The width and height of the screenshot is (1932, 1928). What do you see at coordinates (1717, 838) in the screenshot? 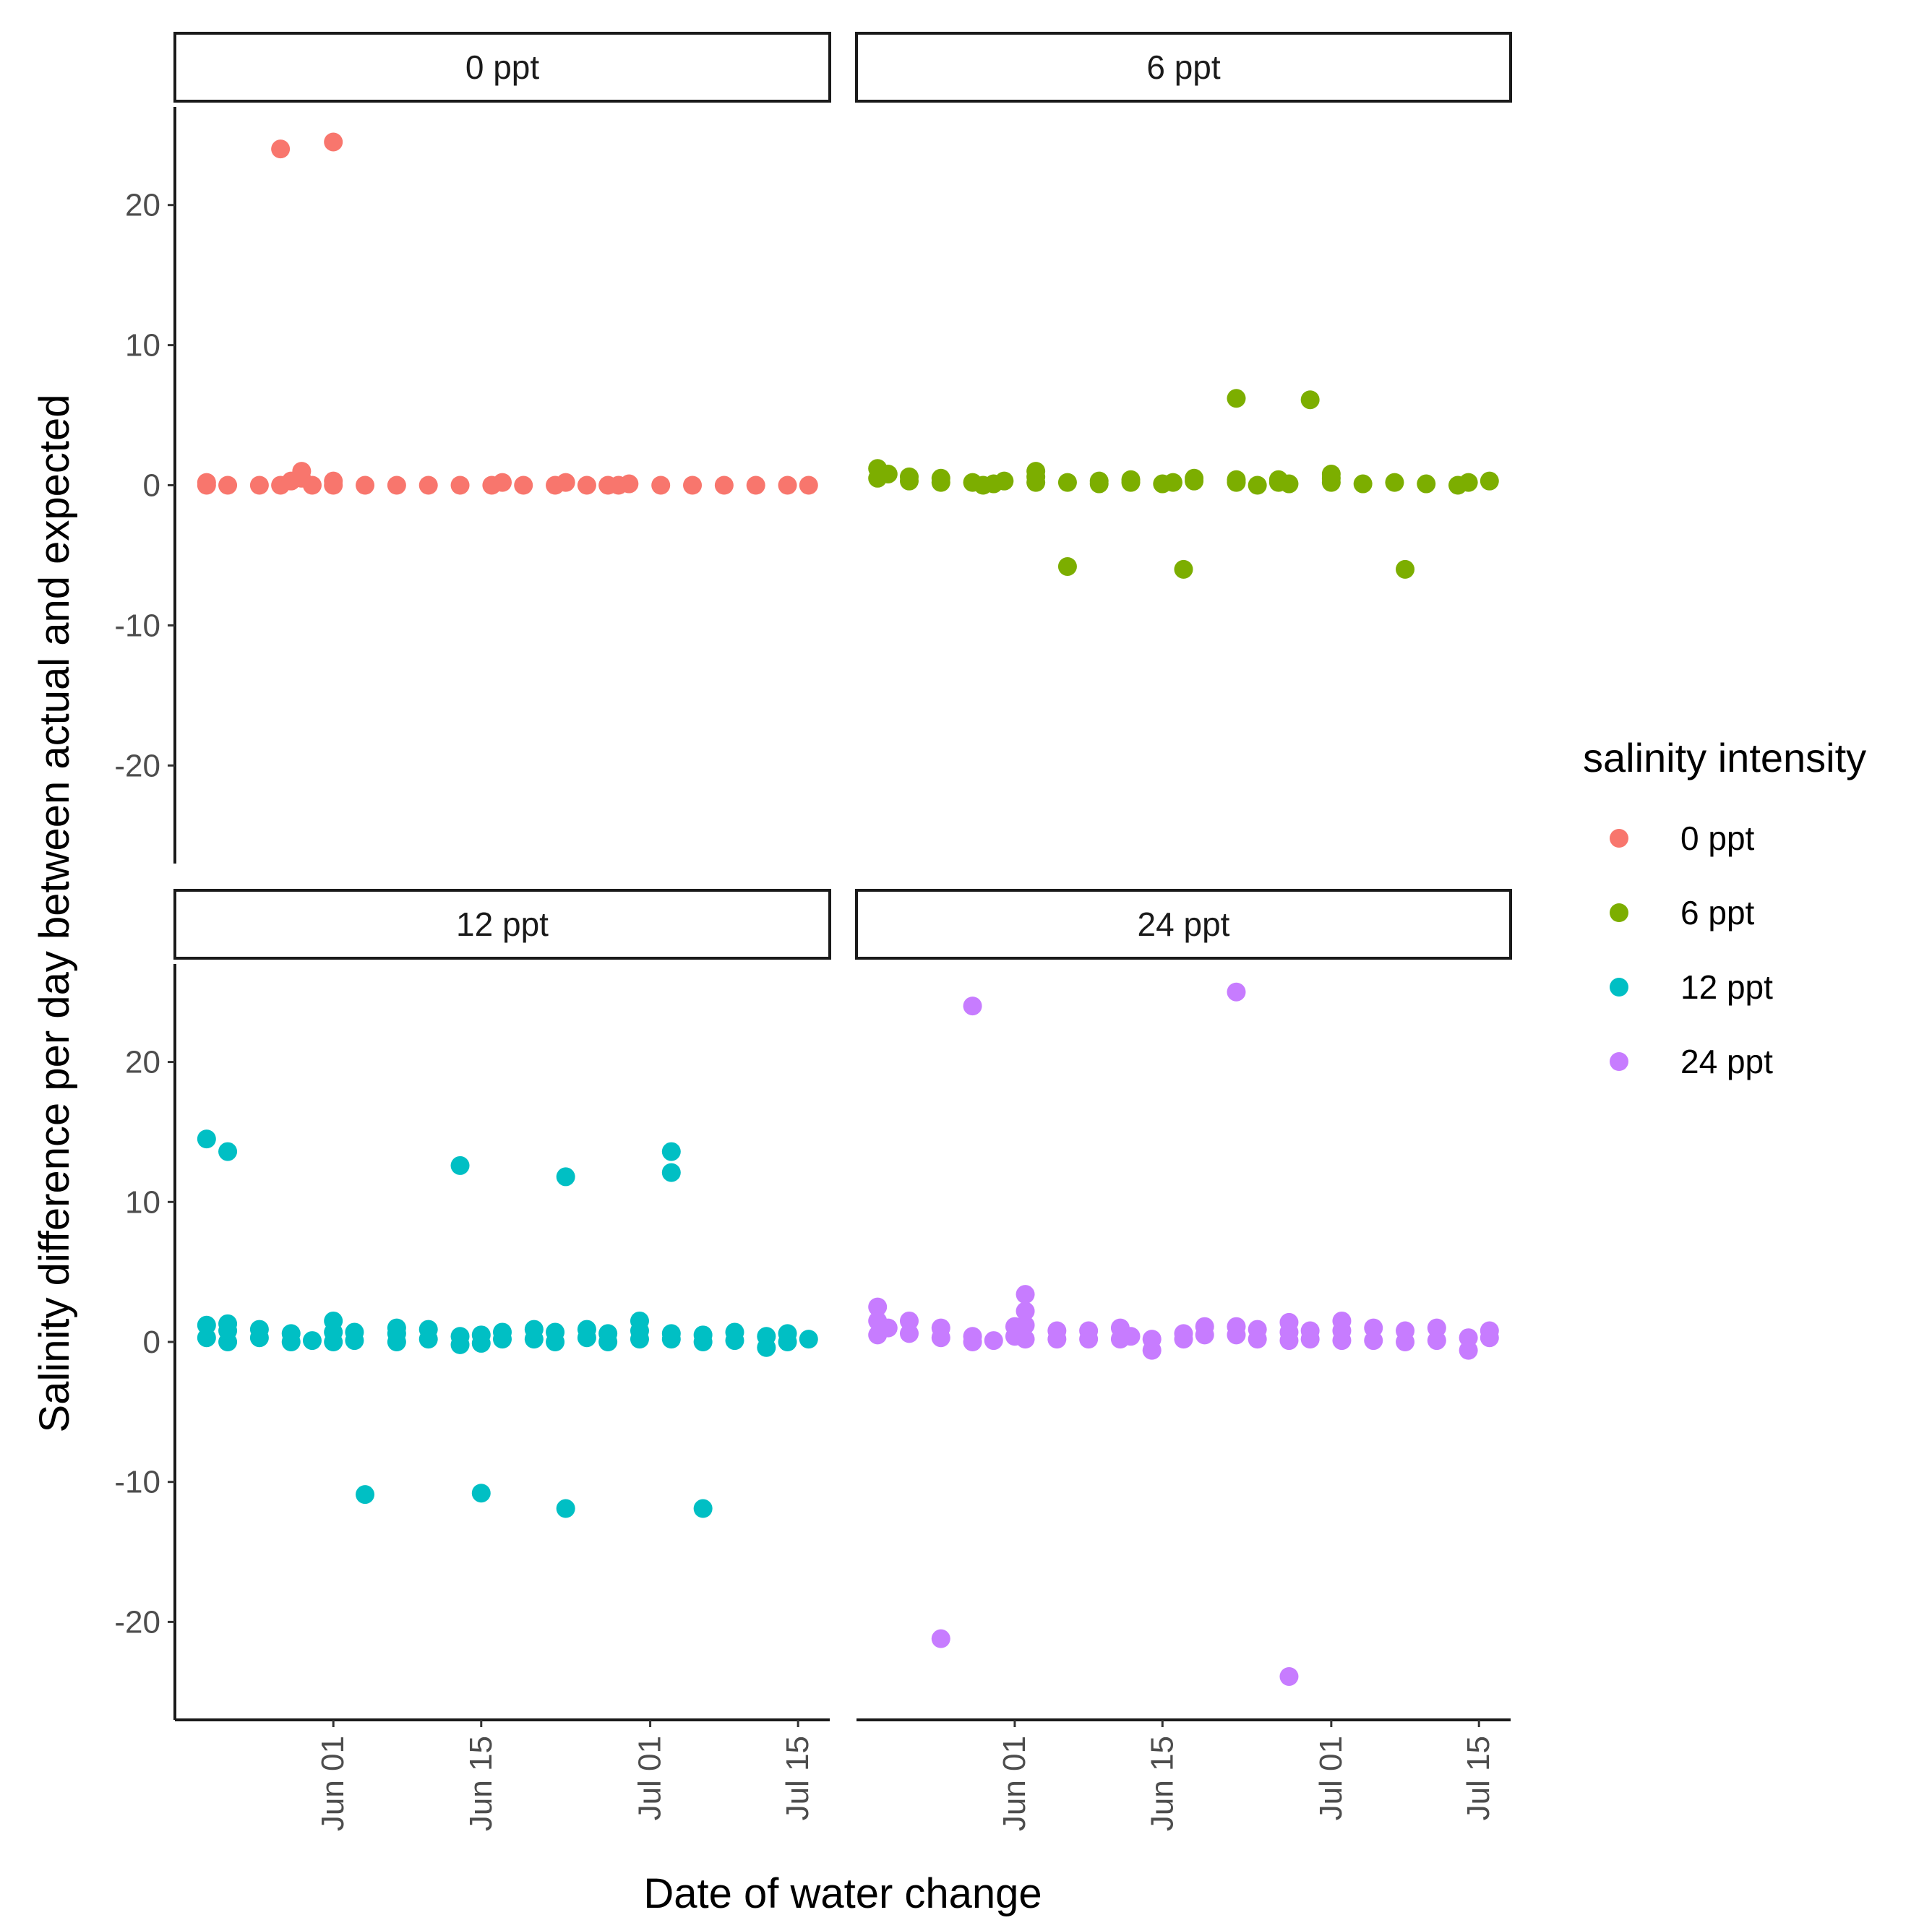
I see `legend-label: 0 ppt` at bounding box center [1717, 838].